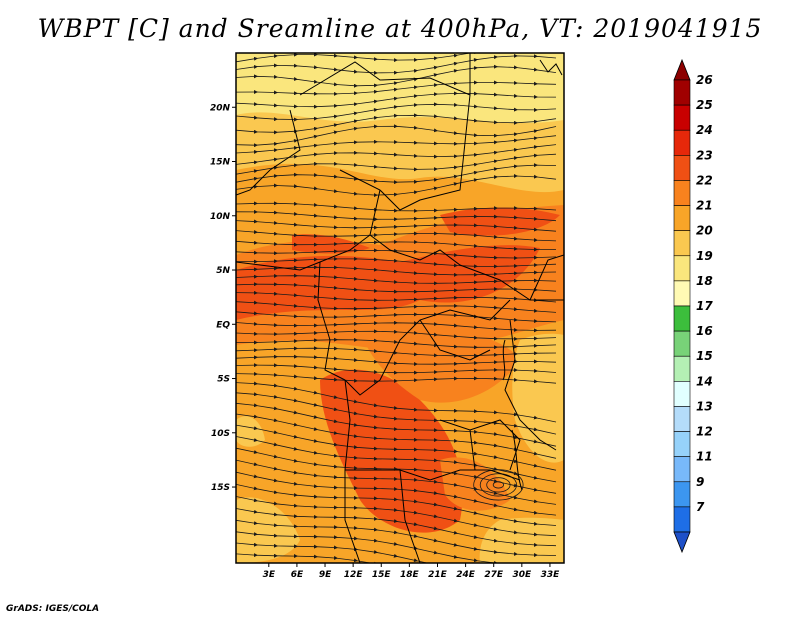  I want to click on colorbar-label: 23, so click(704, 155).